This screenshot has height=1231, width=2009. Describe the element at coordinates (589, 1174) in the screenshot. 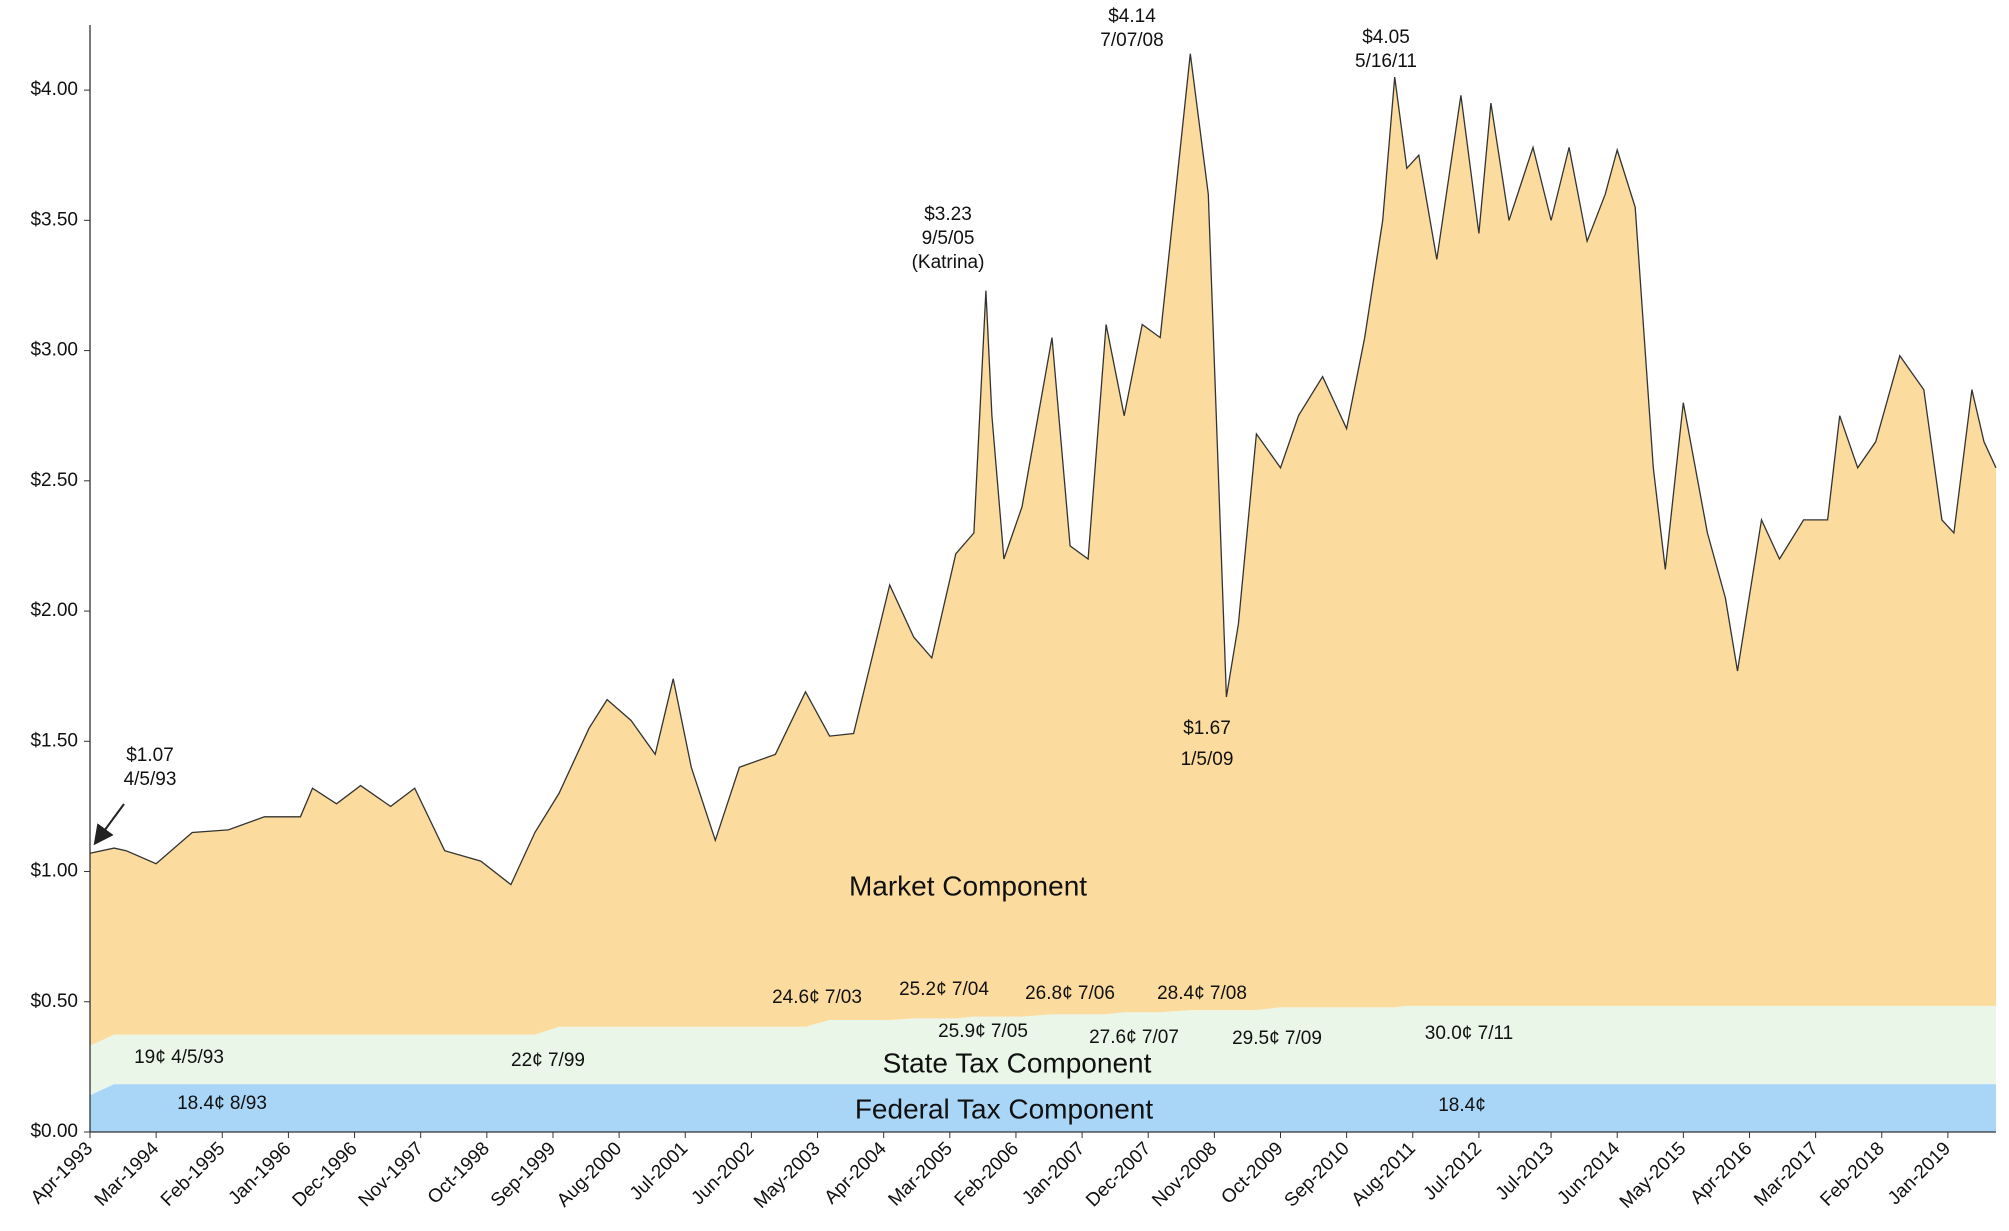

I see `x-tick-label: Aug-2000` at that location.